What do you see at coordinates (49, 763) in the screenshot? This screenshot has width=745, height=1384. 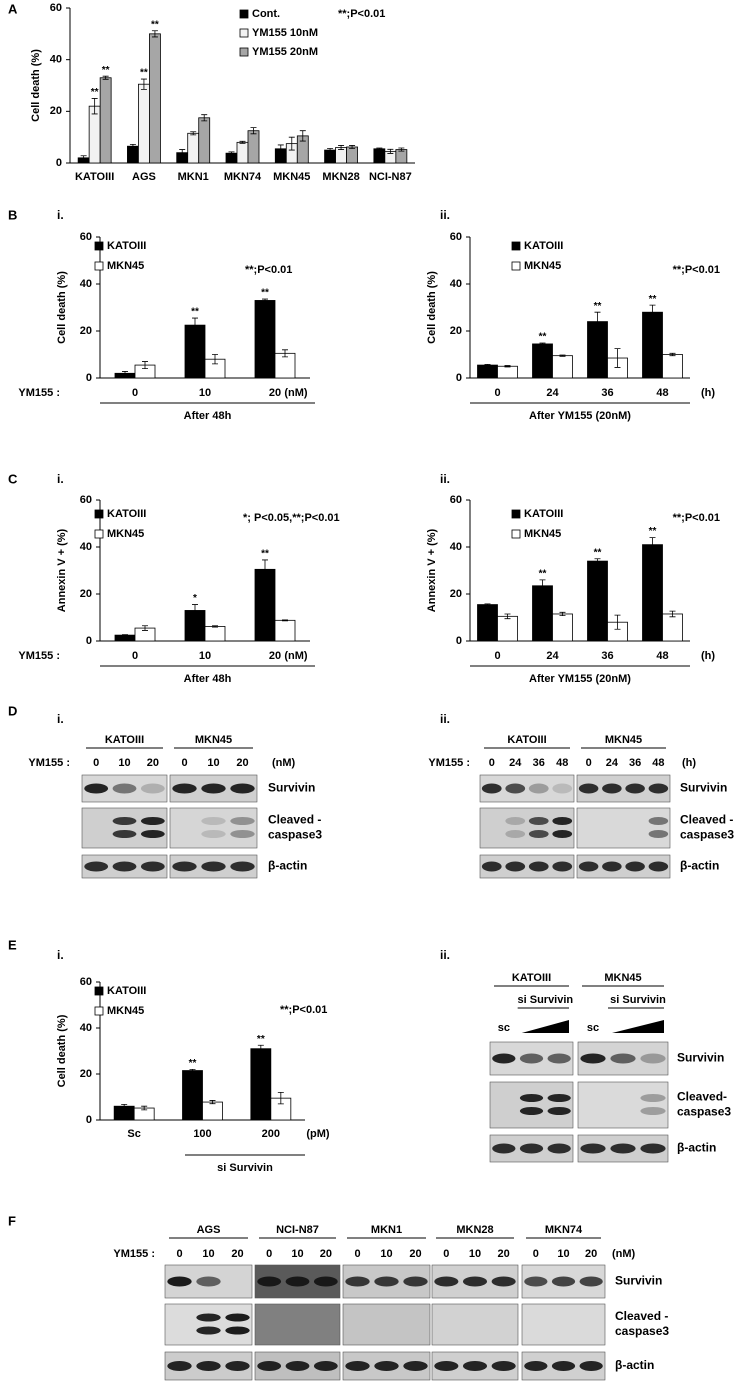 I see `lane-row-label: YM155 :` at bounding box center [49, 763].